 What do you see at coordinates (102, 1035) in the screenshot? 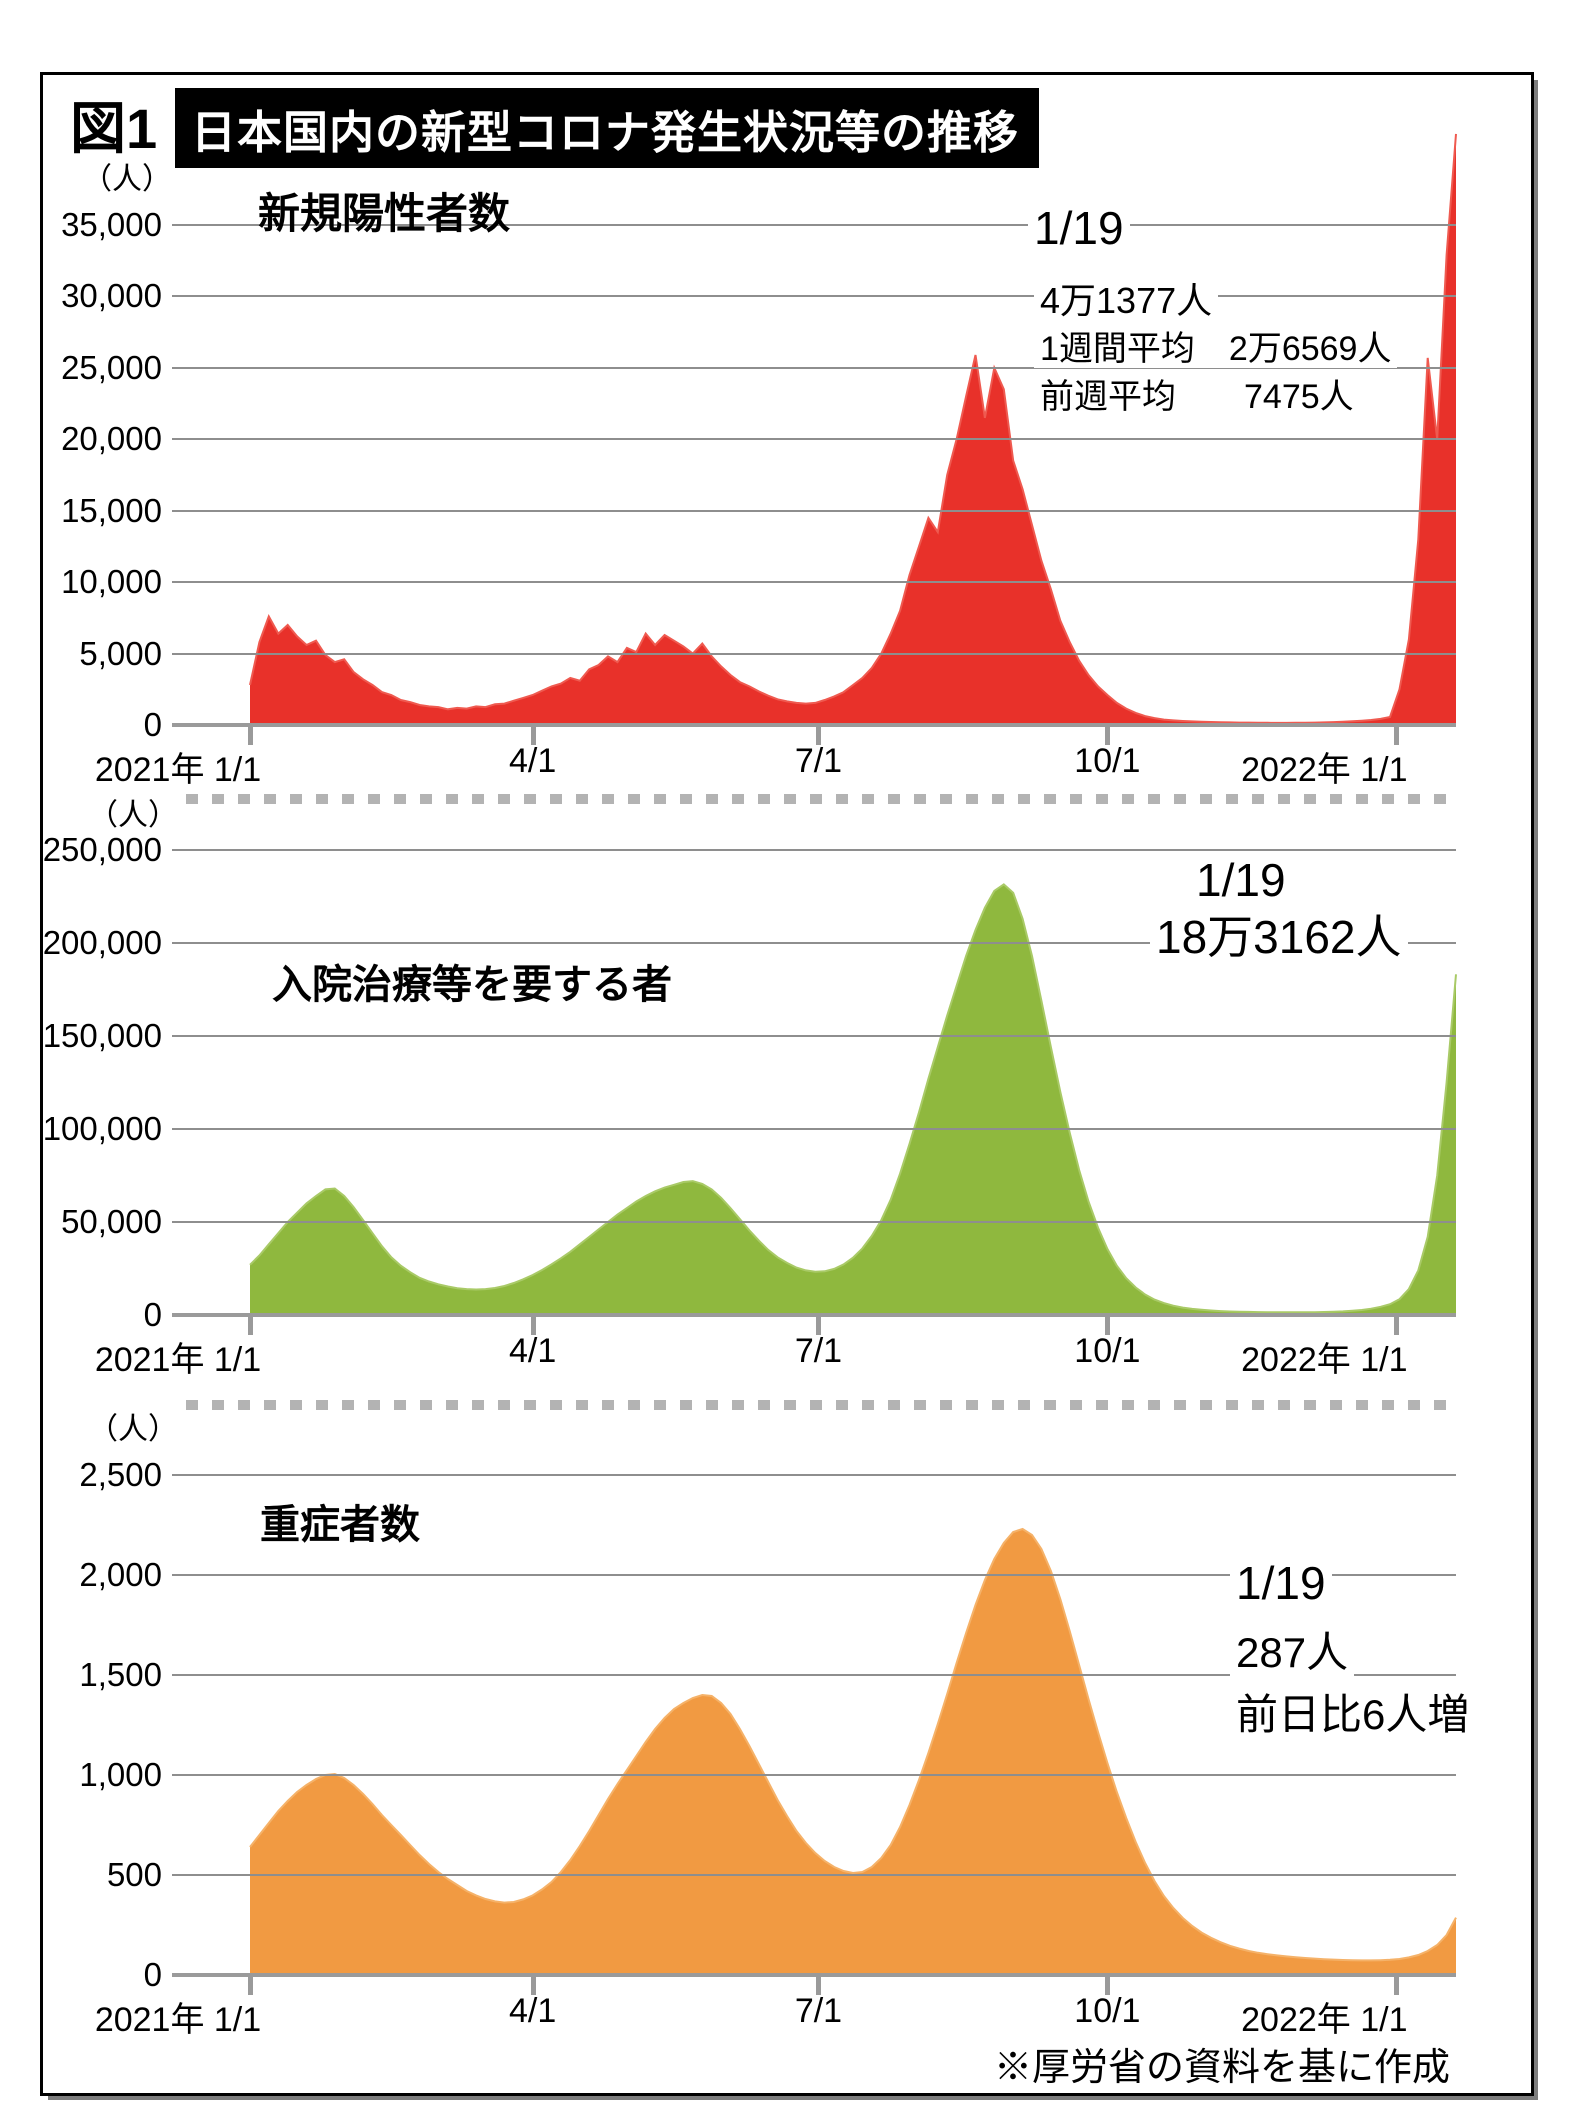
I see `y-axis-tick-label: 150,000` at bounding box center [102, 1035].